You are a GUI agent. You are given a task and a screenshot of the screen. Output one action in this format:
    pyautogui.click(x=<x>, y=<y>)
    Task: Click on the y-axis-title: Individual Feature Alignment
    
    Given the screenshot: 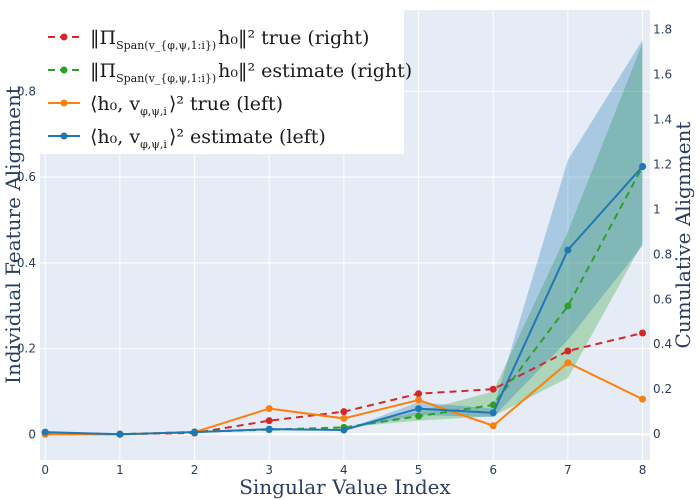 What is the action you would take?
    pyautogui.click(x=13, y=235)
    